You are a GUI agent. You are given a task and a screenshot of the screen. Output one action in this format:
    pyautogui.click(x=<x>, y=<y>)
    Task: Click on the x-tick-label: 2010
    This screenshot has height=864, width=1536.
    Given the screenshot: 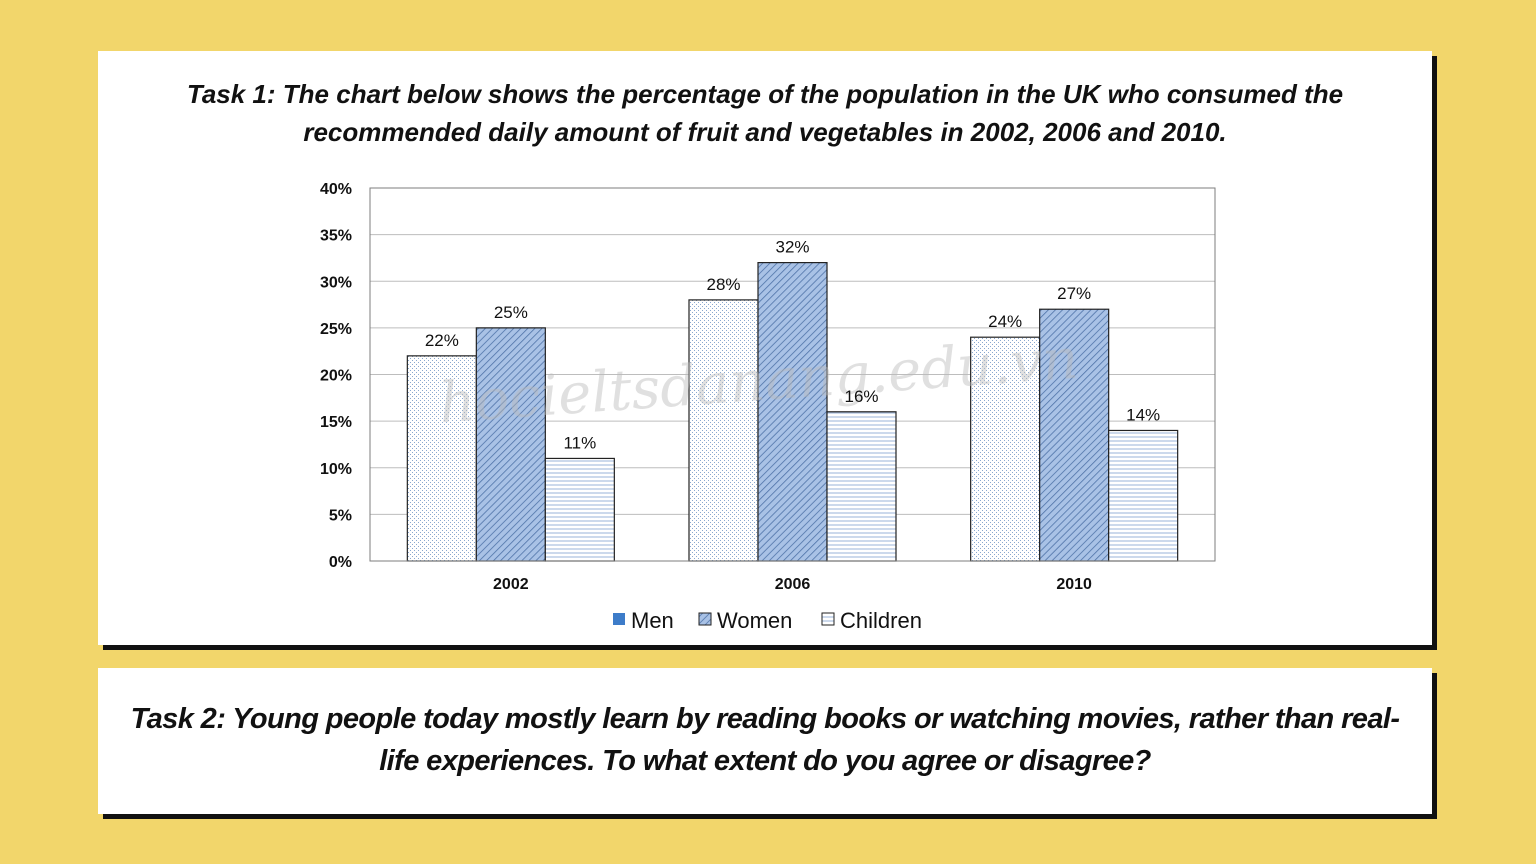 What is the action you would take?
    pyautogui.click(x=1074, y=584)
    